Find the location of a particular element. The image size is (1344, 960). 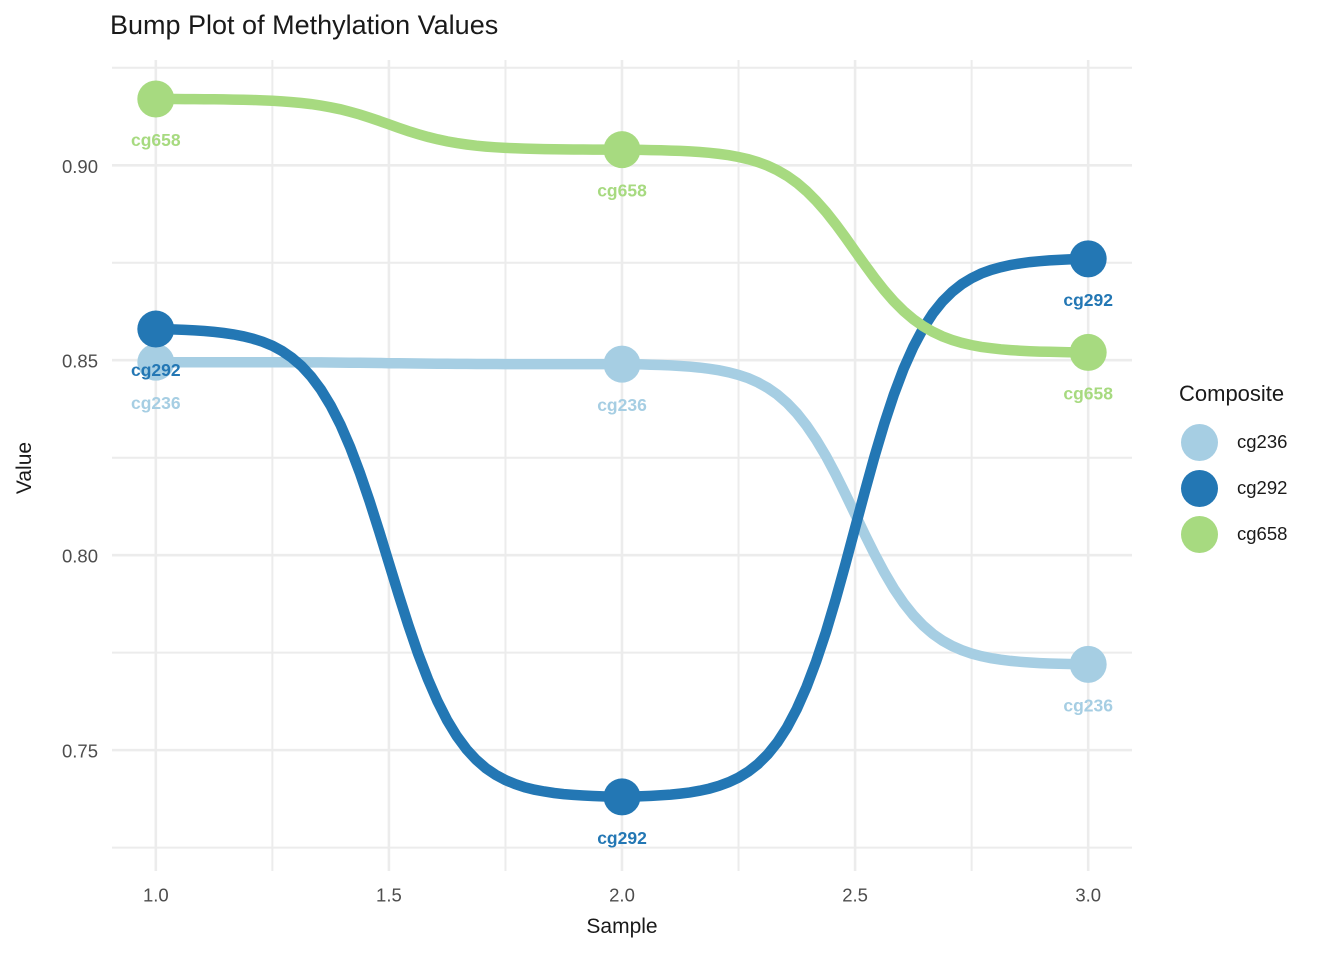

legend-item-cg292: cg292 is located at coordinates (1233, 488).